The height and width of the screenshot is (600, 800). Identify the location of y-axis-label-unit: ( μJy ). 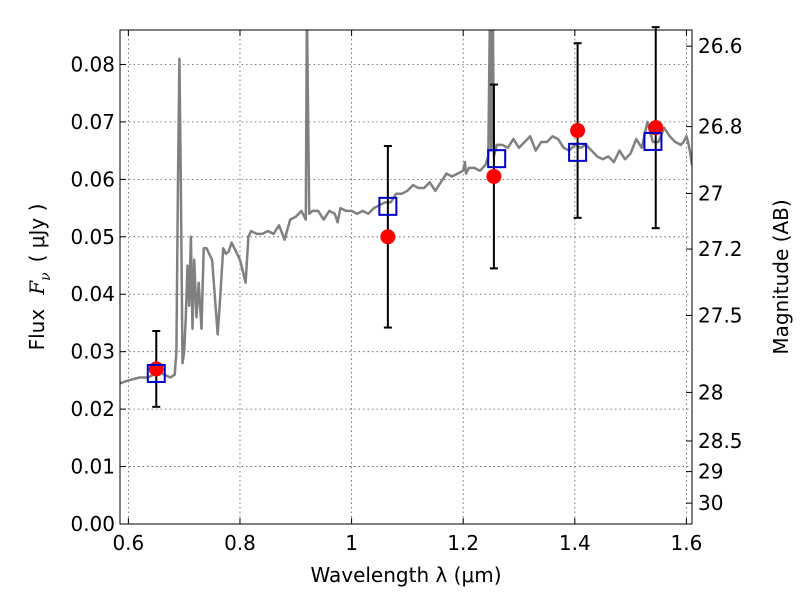
(37, 233).